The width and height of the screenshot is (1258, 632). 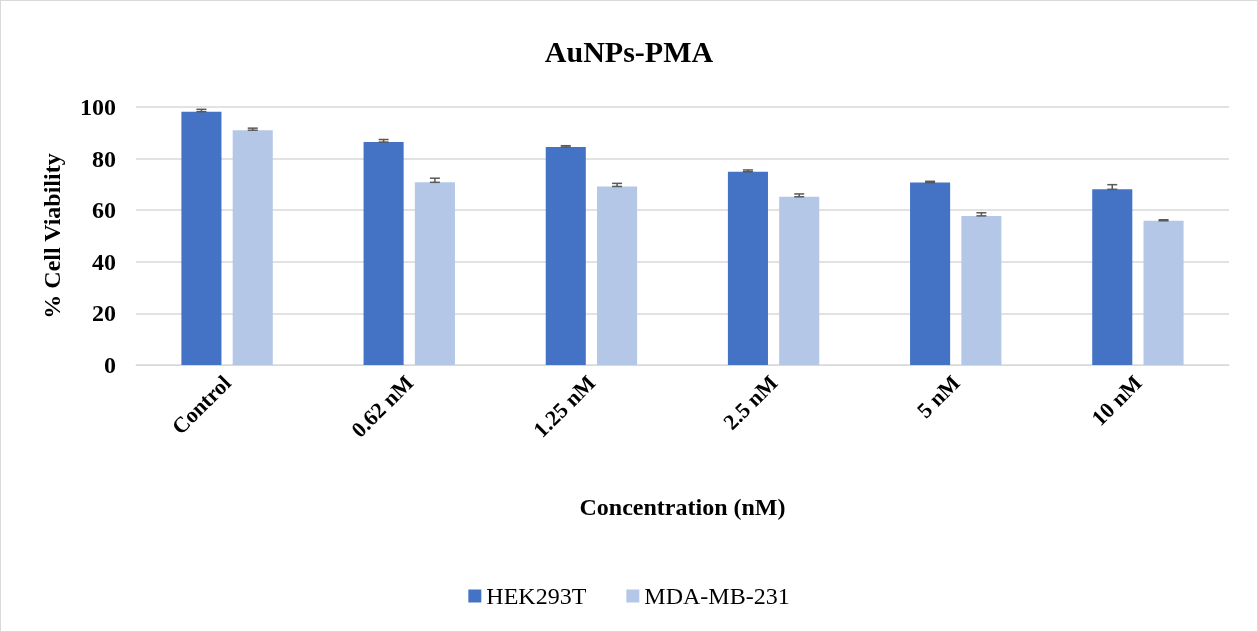 What do you see at coordinates (629, 51) in the screenshot?
I see `chart-title: AuNPs-PMA` at bounding box center [629, 51].